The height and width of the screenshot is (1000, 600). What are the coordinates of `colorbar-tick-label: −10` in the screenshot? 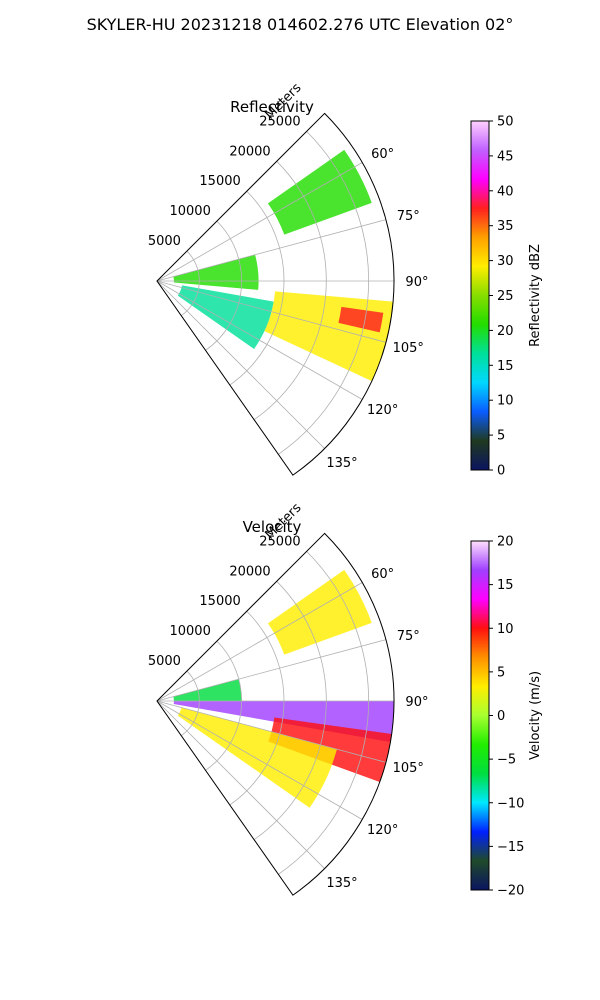 It's located at (510, 803).